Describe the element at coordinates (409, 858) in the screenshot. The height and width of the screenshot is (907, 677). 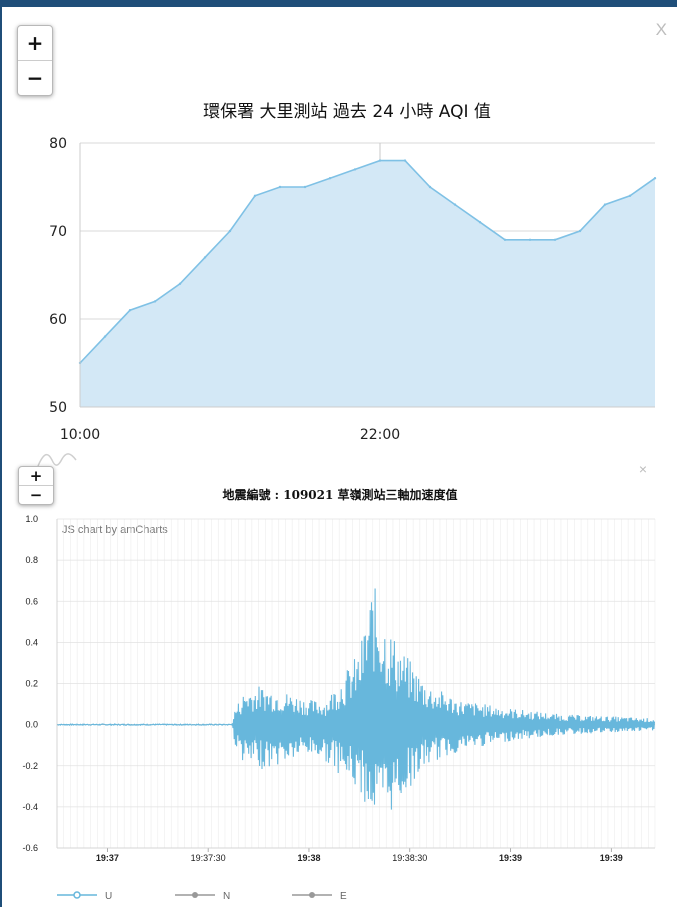
I see `x-tick-label: 19:38:30` at that location.